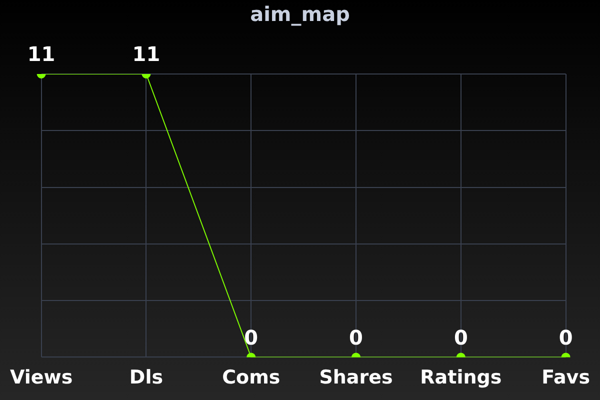 Image resolution: width=600 pixels, height=400 pixels. Describe the element at coordinates (146, 377) in the screenshot. I see `x-tick-label: Dls` at that location.